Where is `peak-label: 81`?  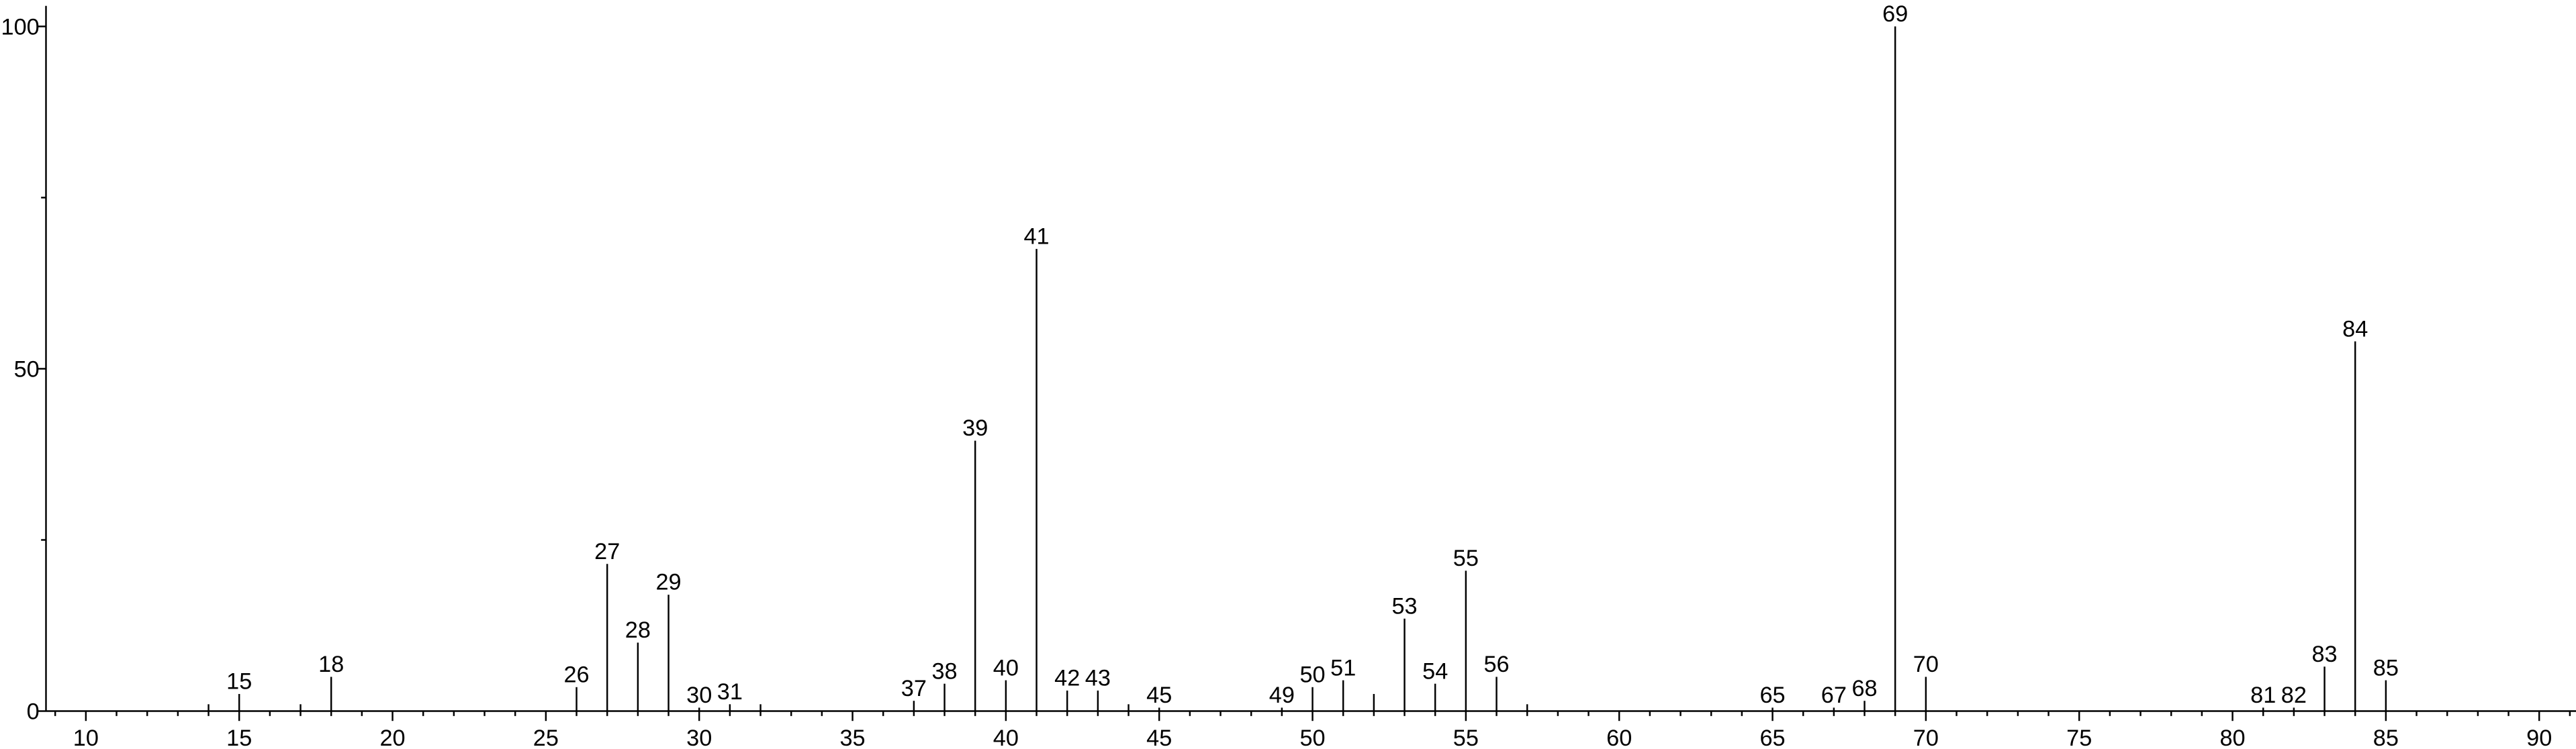
peak-label: 81 is located at coordinates (2263, 696).